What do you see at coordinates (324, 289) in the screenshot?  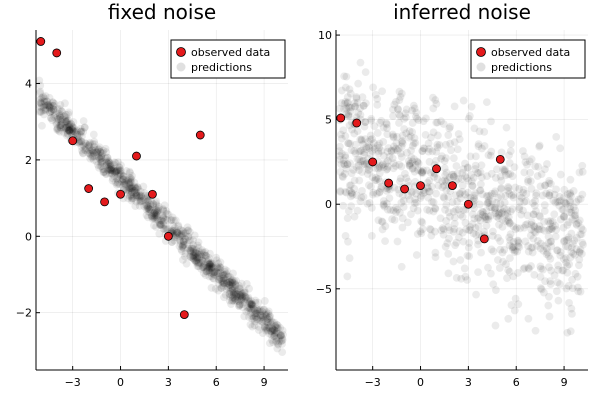 I see `y-tick-label: −5` at bounding box center [324, 289].